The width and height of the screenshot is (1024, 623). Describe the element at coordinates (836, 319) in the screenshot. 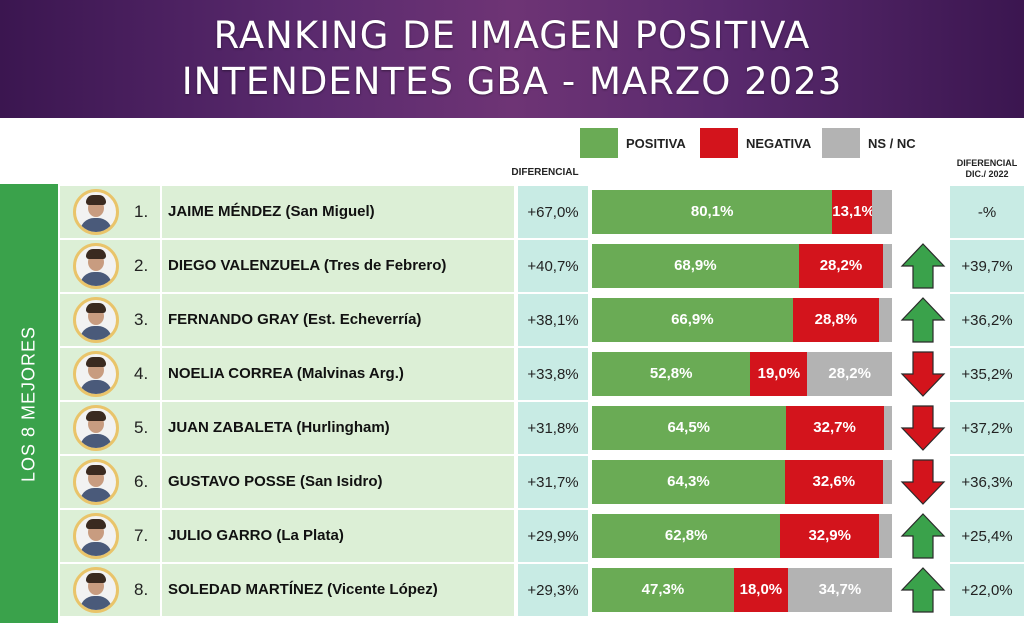

I see `bar-negative-label: 28,8%` at that location.